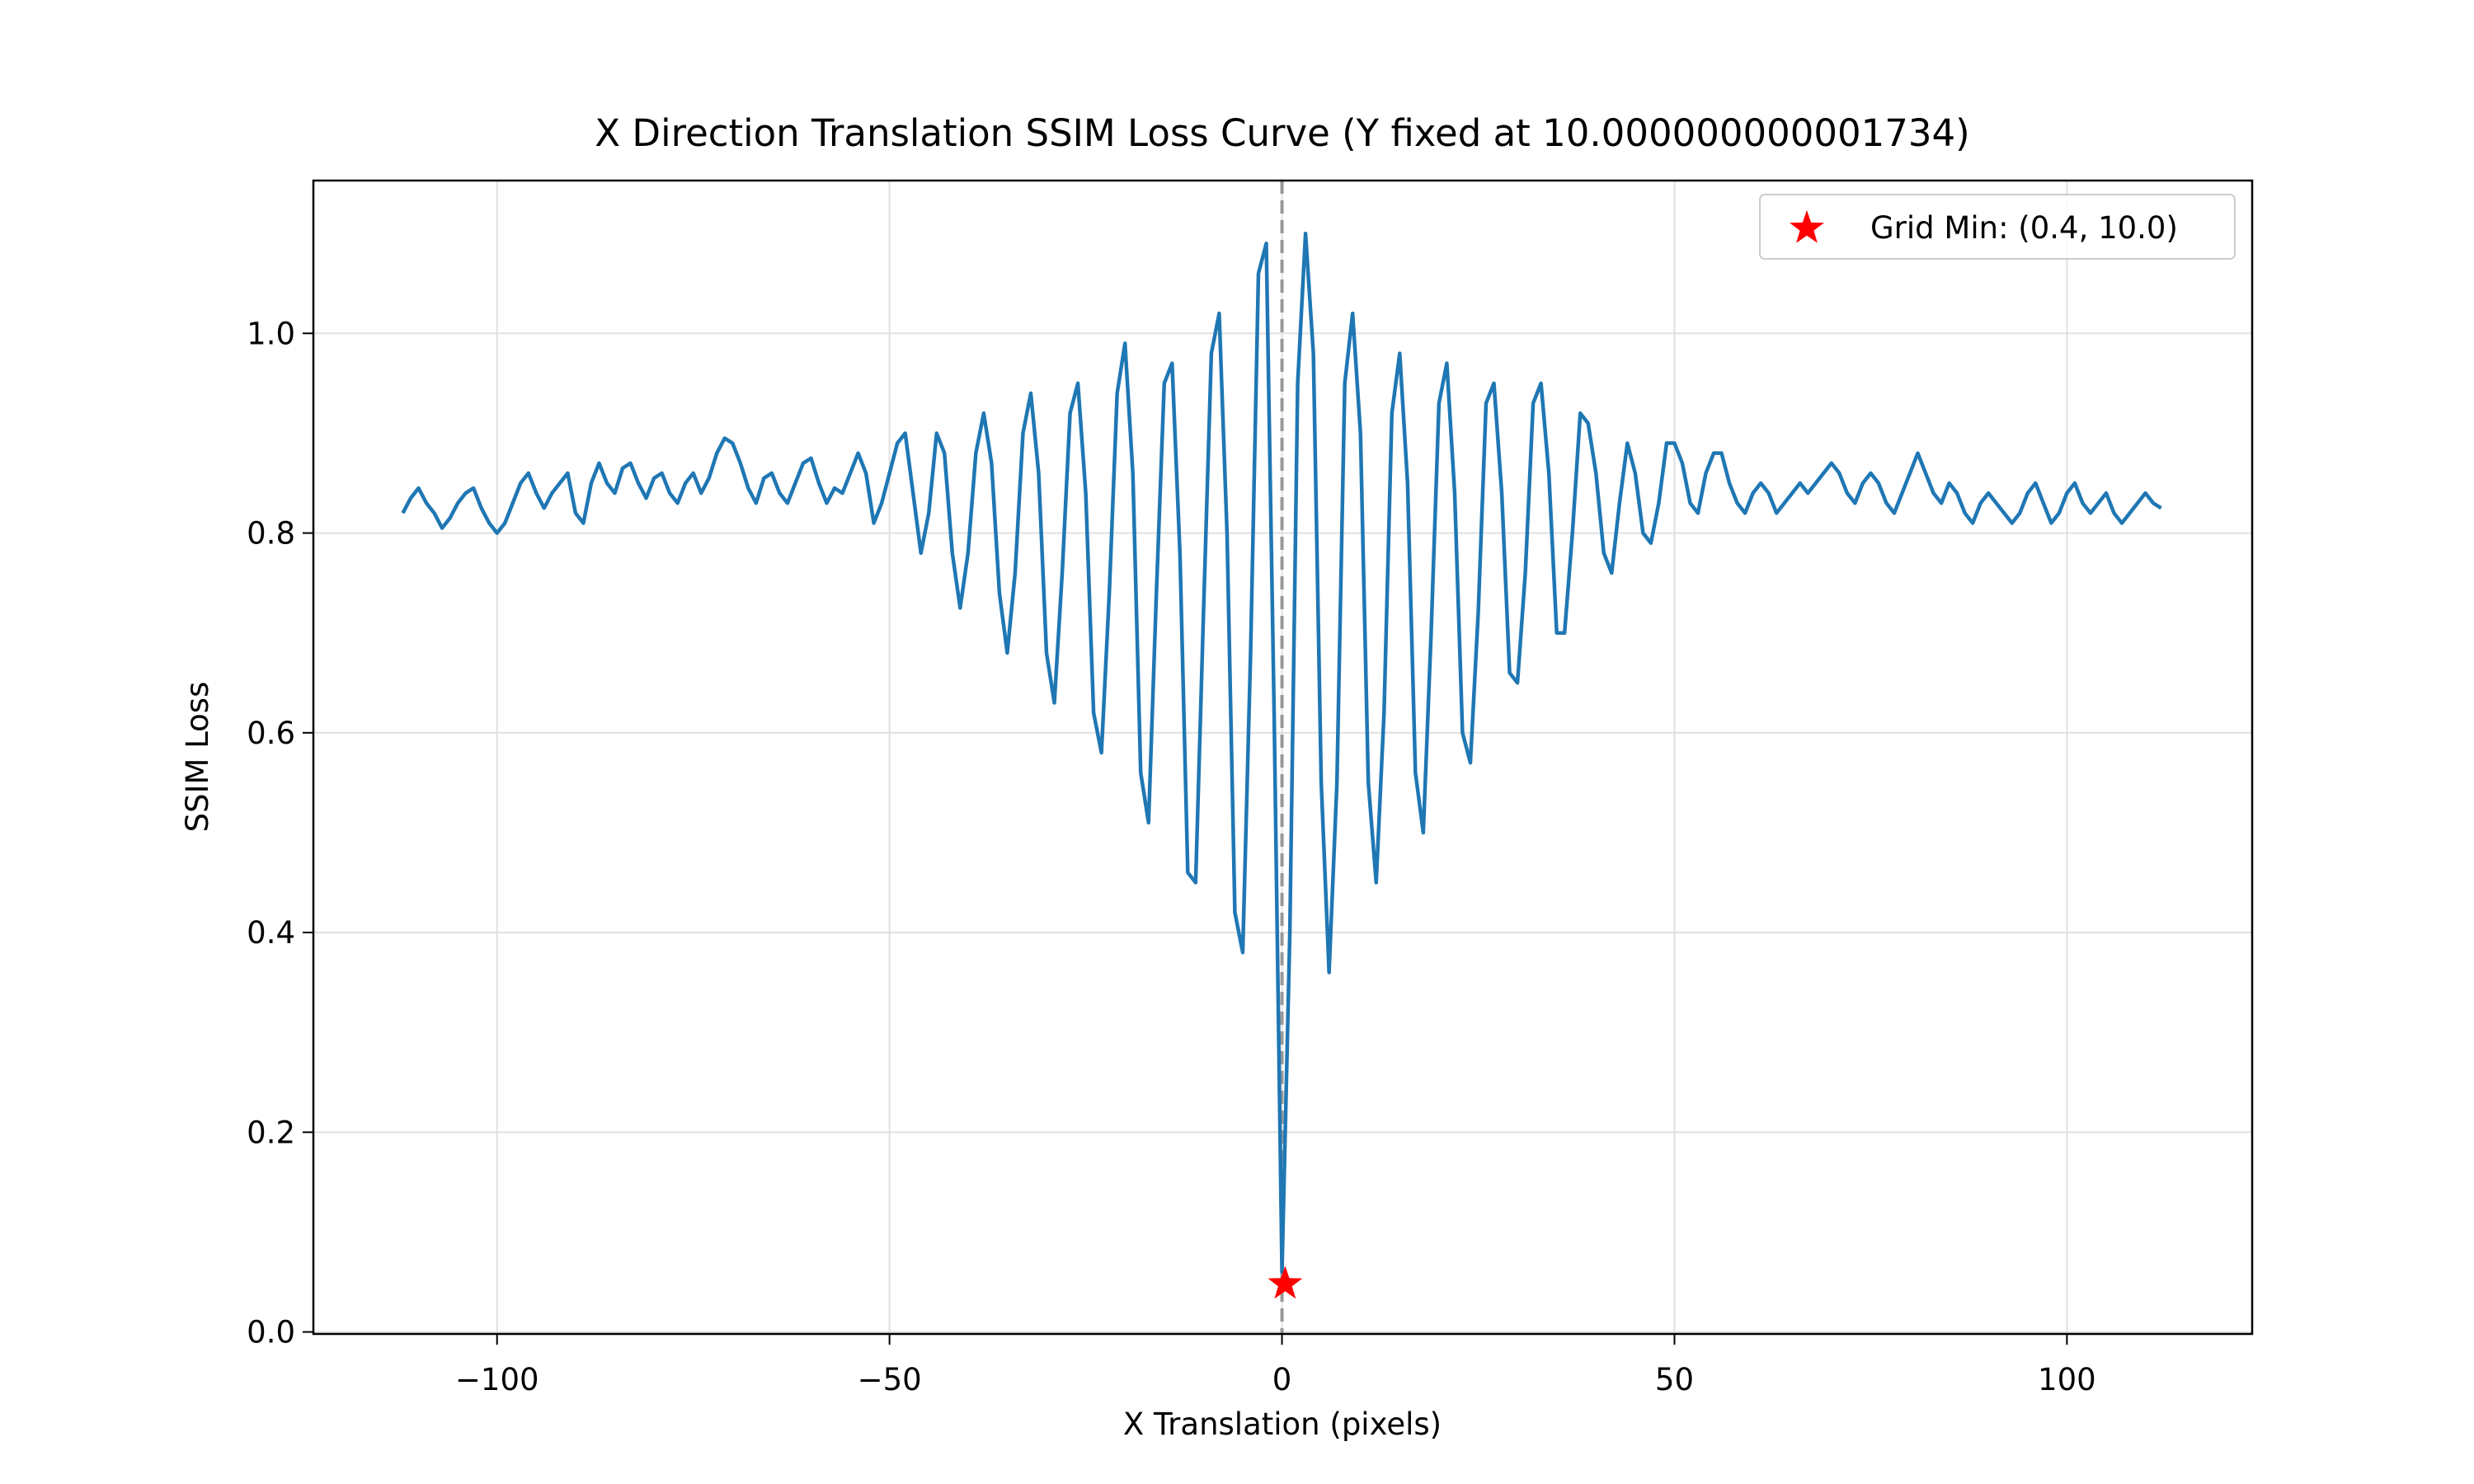  What do you see at coordinates (271, 333) in the screenshot?
I see `y-tick-label: 1.0` at bounding box center [271, 333].